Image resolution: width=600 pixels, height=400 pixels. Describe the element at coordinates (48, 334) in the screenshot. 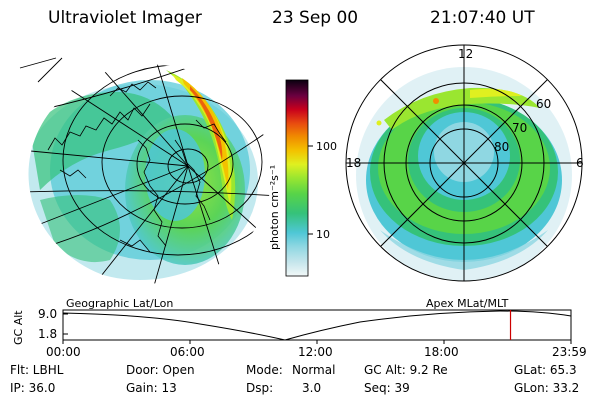

I see `altitude-ytick-low: 1.8` at that location.